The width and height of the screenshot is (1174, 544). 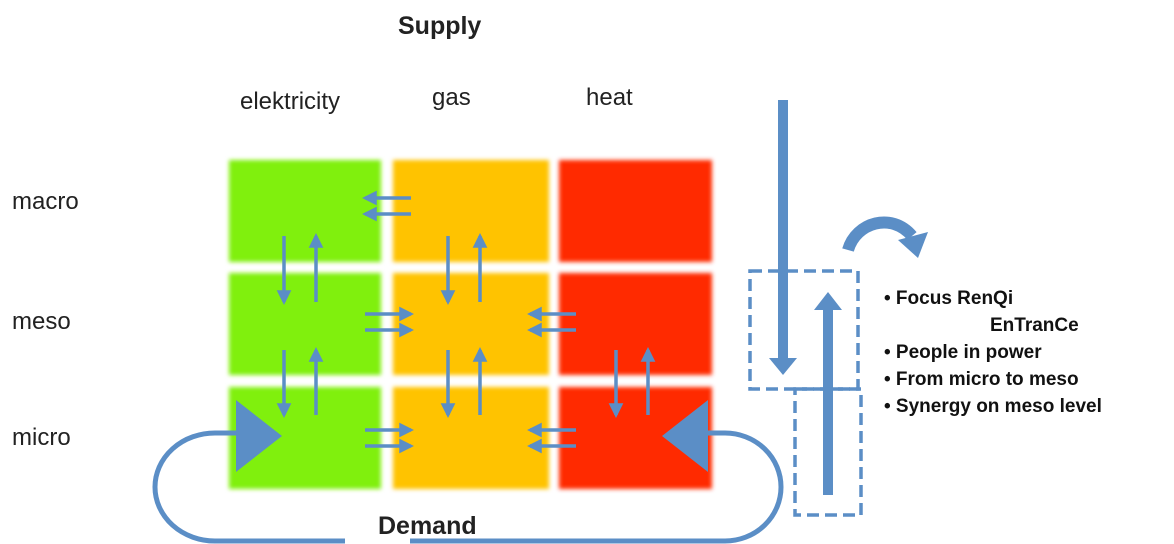 I want to click on column-label-heat: heat, so click(x=609, y=97).